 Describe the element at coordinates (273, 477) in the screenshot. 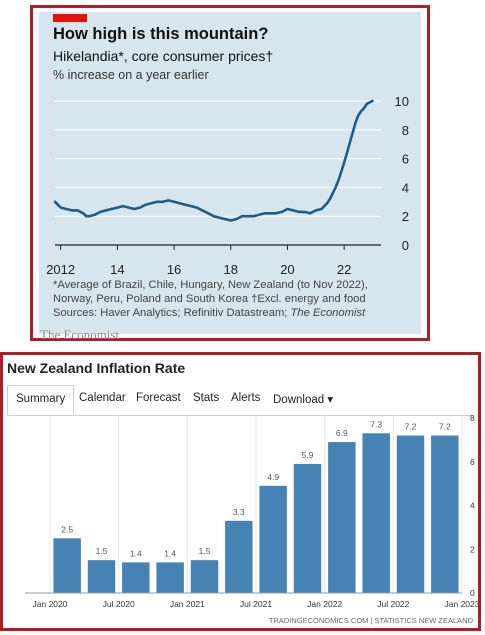

I see `bar-value-label: 4.9` at that location.